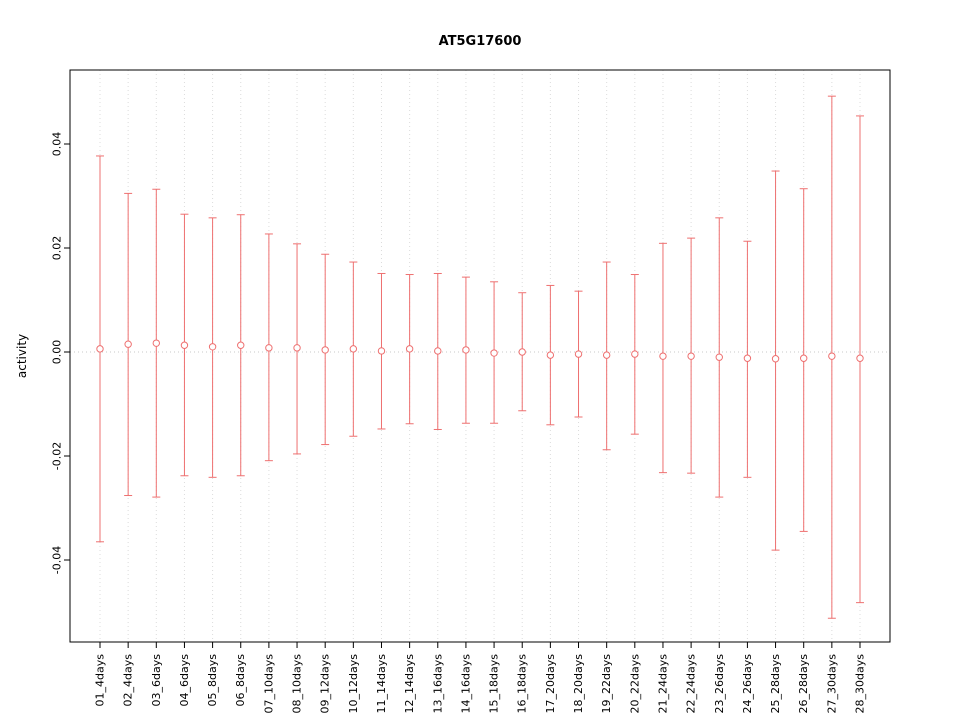  Describe the element at coordinates (578, 684) in the screenshot. I see `x-tick-label: 18_20days` at that location.